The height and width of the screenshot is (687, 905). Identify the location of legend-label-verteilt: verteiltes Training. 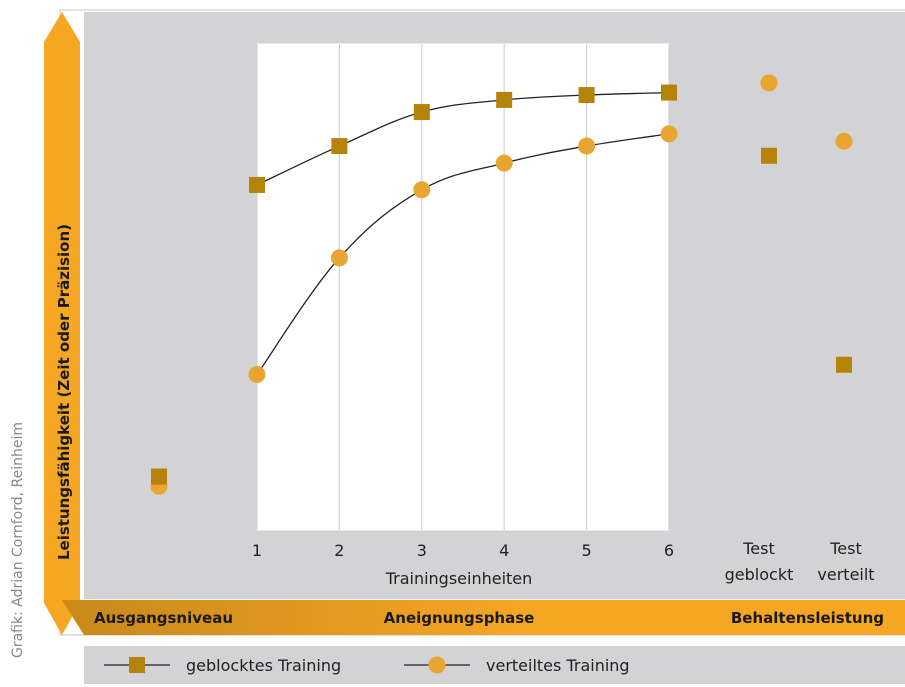
(558, 665).